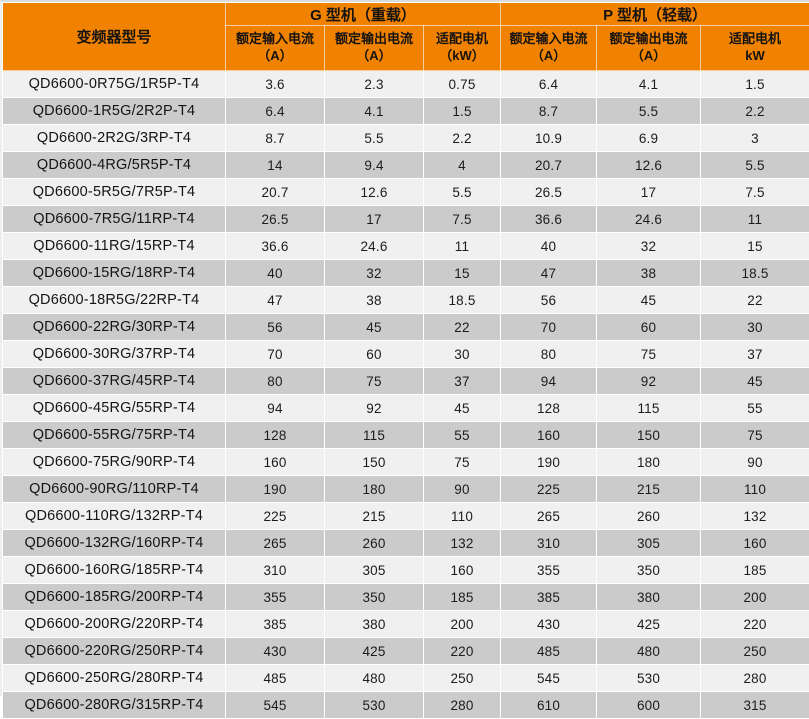 The image size is (809, 719). What do you see at coordinates (114, 37) in the screenshot?
I see `header-model-column: 变频器型号` at bounding box center [114, 37].